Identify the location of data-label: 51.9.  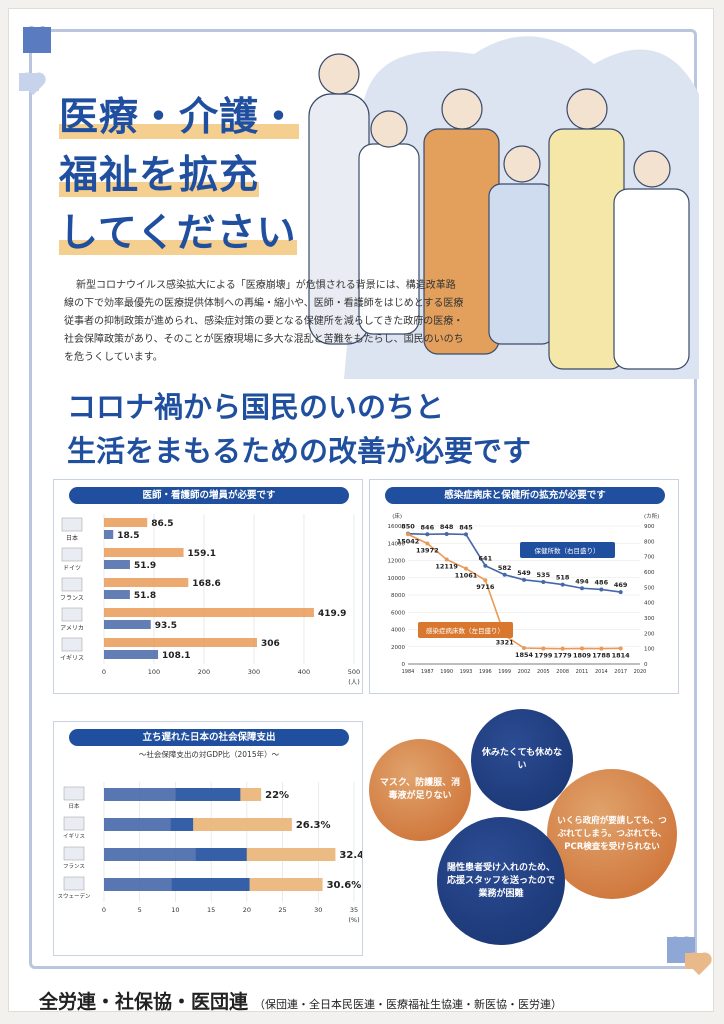
(145, 566).